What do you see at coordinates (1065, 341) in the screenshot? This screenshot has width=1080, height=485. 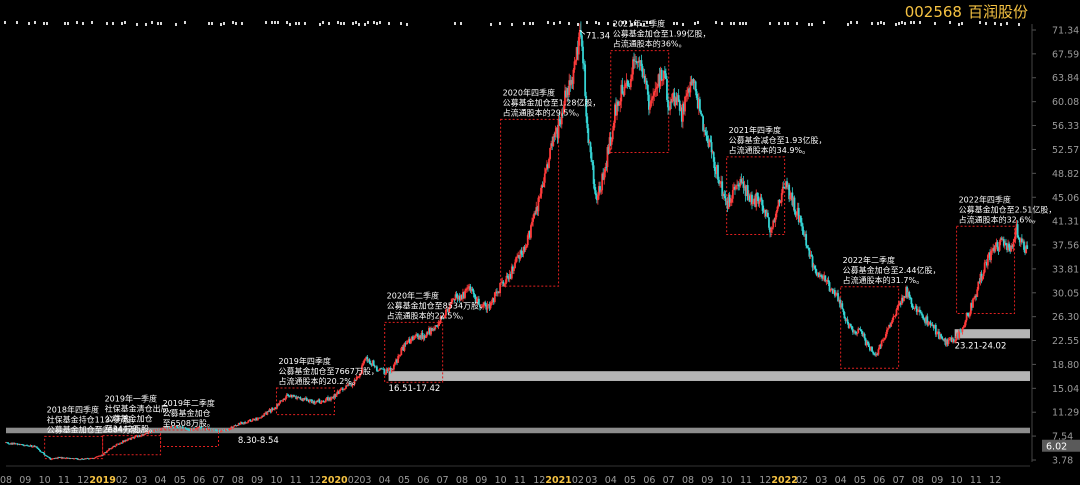 I see `y-tick-label: 22.55` at bounding box center [1065, 341].